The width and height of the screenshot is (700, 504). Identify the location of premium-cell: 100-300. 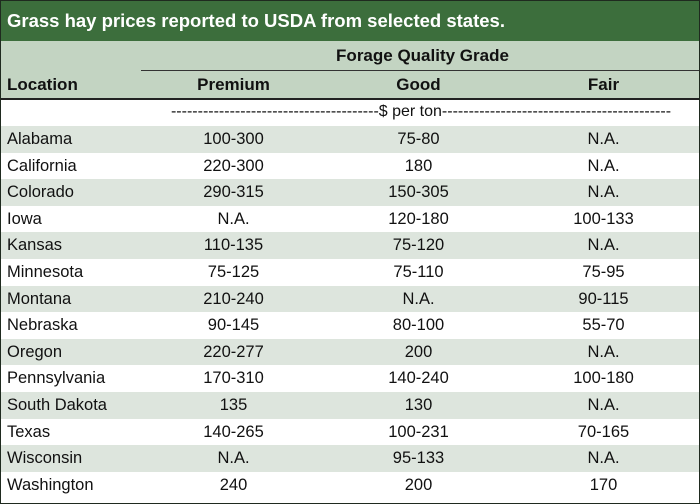
(233, 139).